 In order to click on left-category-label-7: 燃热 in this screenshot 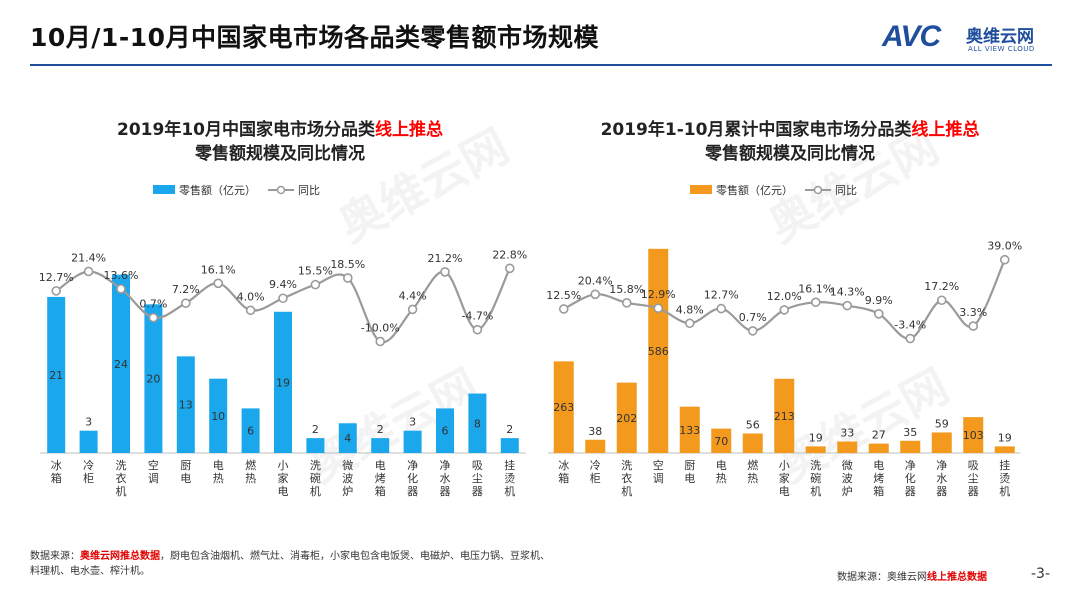, I will do `click(250, 471)`.